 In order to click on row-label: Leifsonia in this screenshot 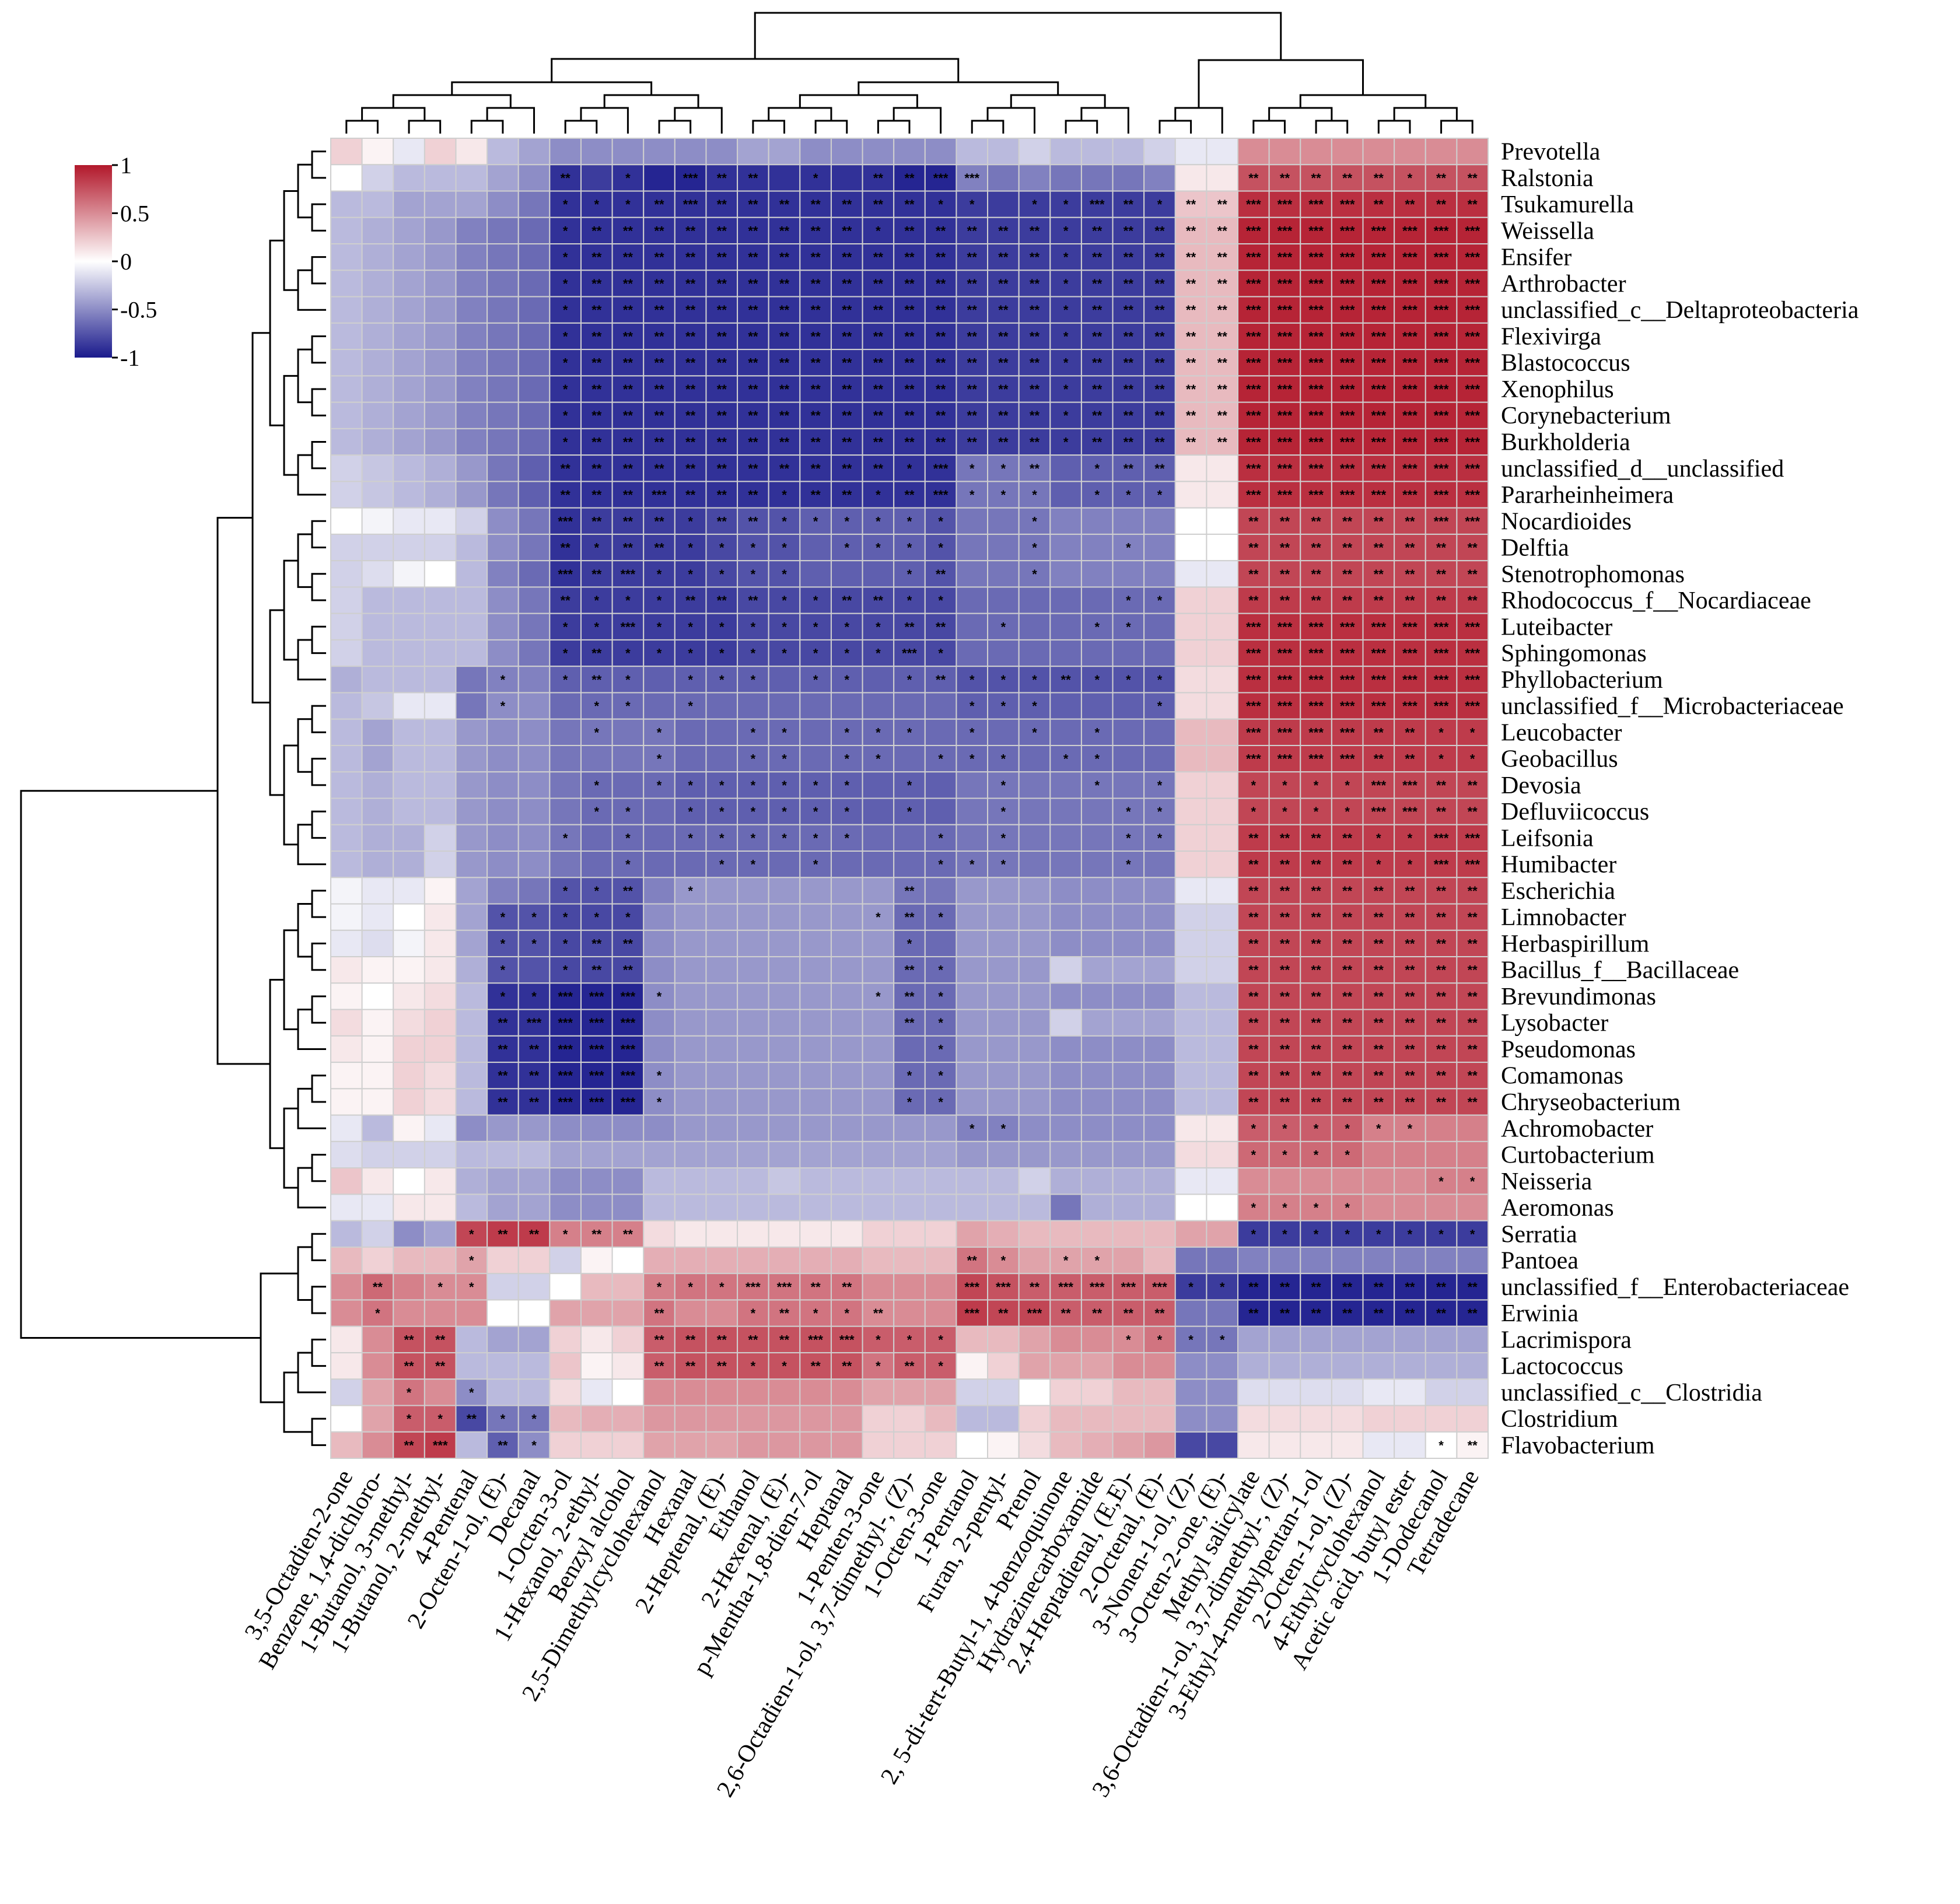, I will do `click(1547, 838)`.